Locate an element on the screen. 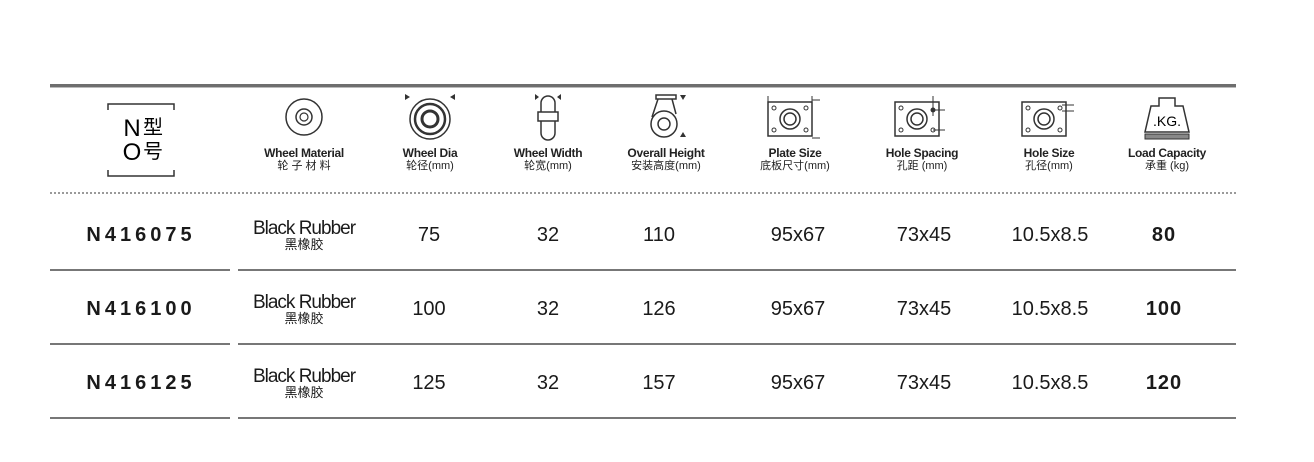 The width and height of the screenshot is (1314, 462). plate-size-icon is located at coordinates (793, 117).